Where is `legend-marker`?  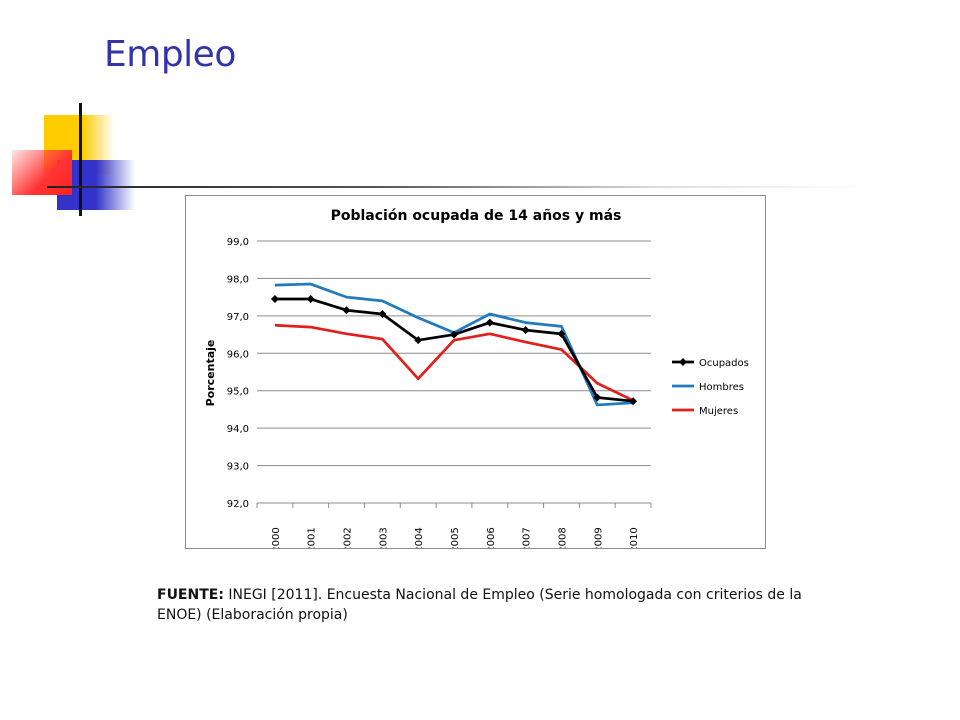
legend-marker is located at coordinates (683, 362).